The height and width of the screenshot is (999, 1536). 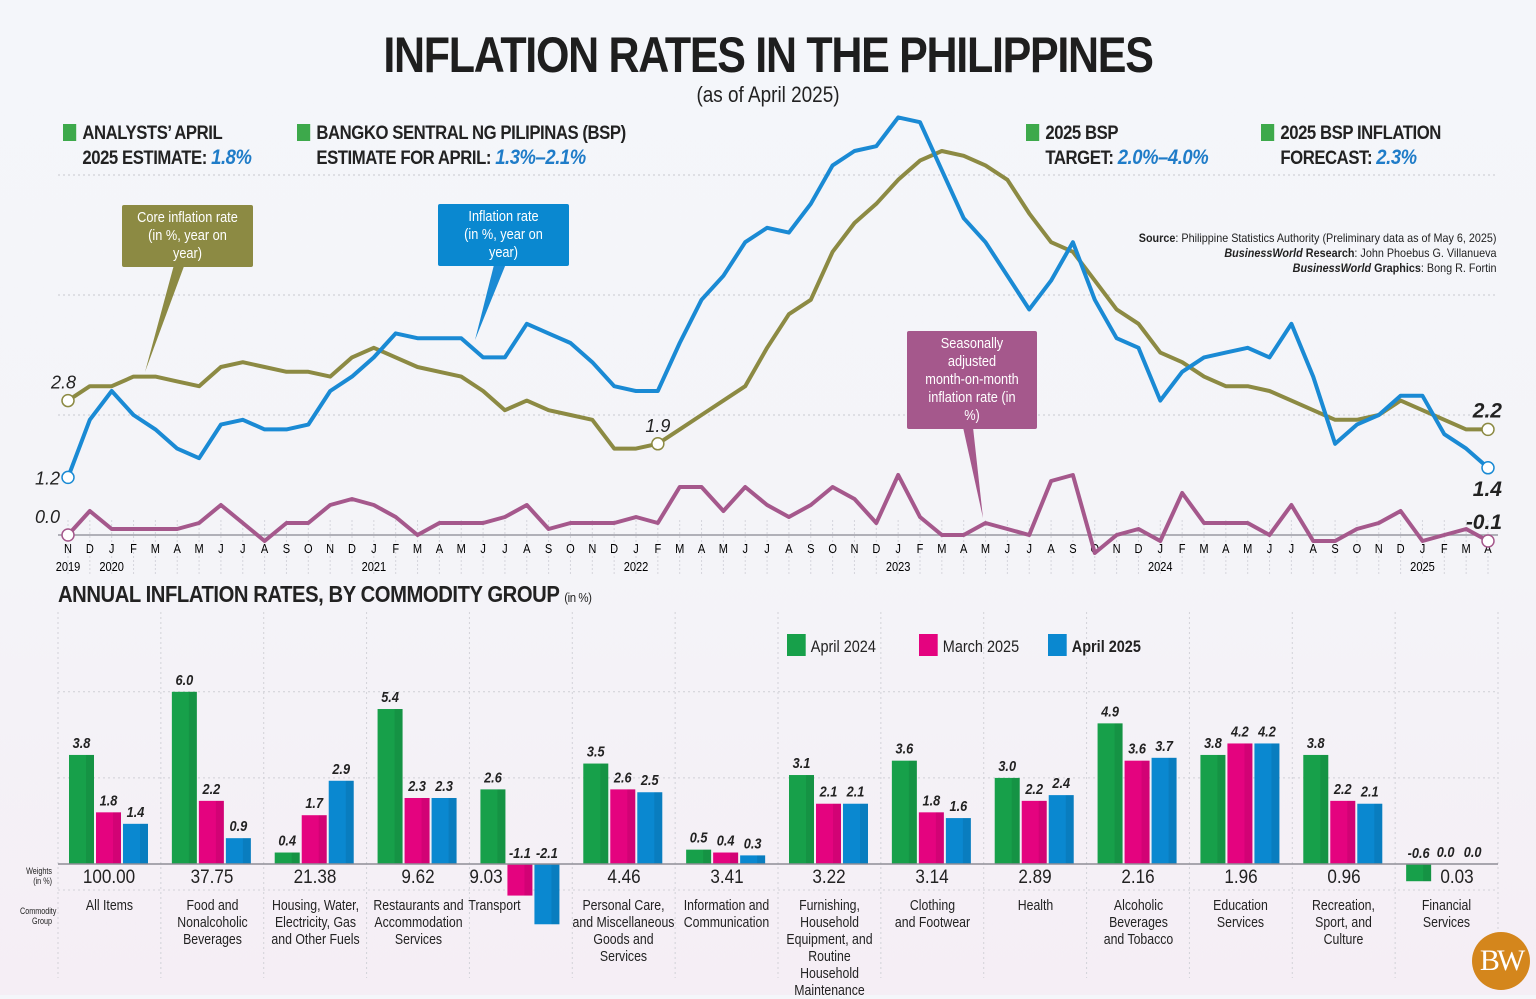 I want to click on month-label: O, so click(x=1357, y=548).